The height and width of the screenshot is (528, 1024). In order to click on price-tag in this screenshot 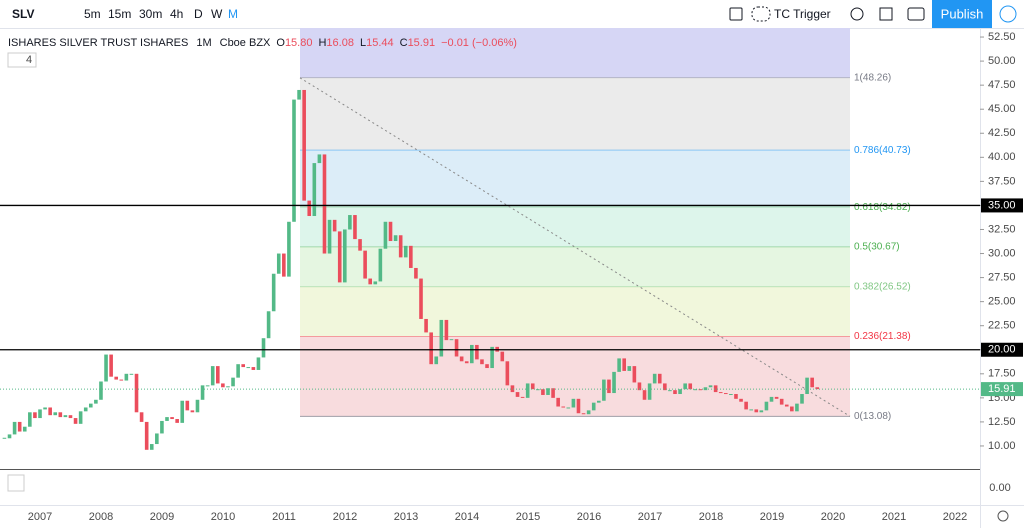, I will do `click(1002, 205)`.